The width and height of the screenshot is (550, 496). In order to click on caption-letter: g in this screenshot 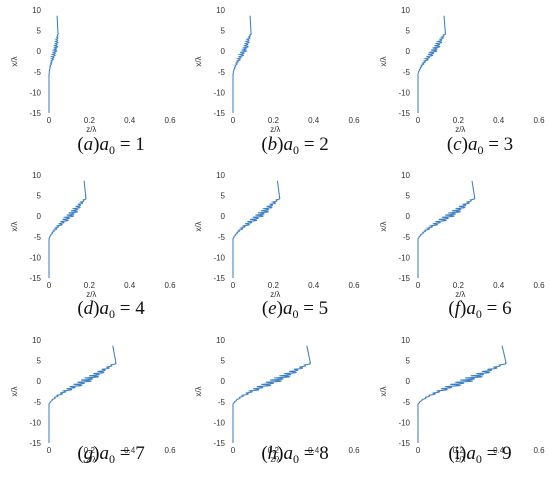, I will do `click(89, 453)`.